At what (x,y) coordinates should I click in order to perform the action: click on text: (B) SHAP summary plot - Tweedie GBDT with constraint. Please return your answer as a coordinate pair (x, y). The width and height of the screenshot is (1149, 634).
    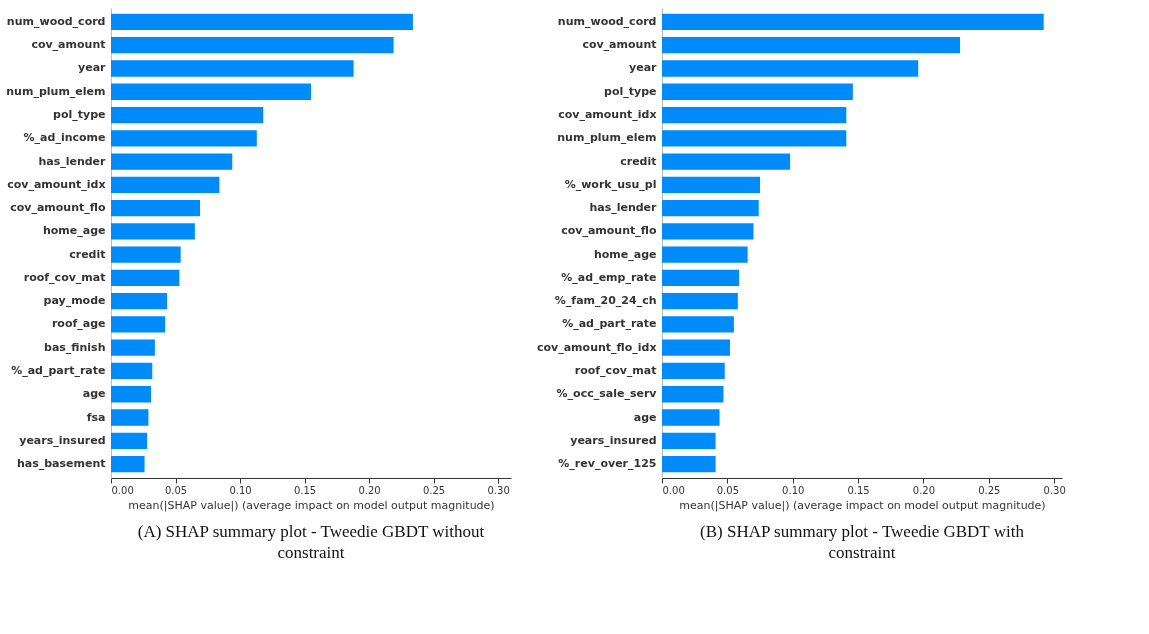
    Looking at the image, I should click on (862, 542).